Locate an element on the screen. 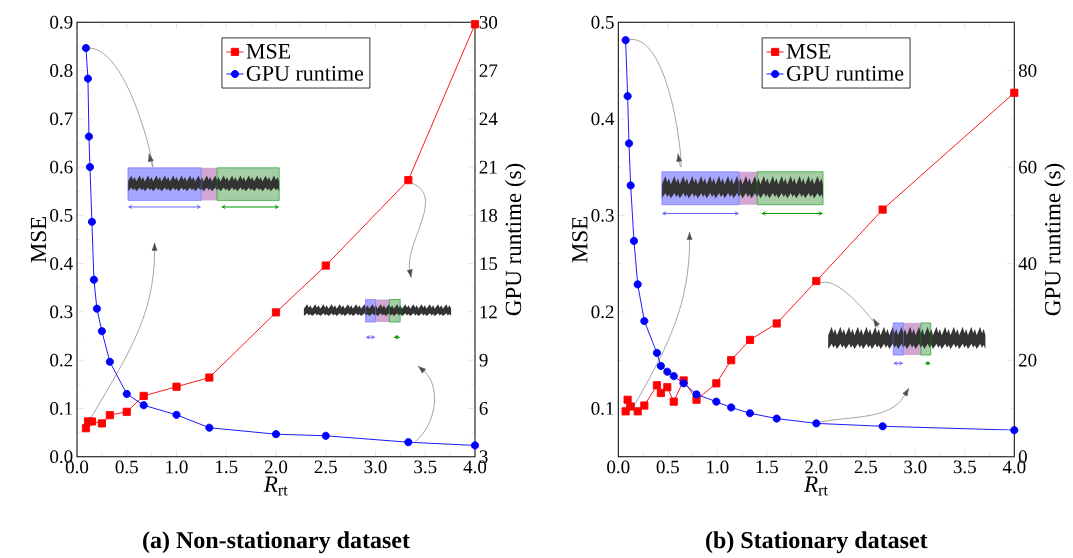 The width and height of the screenshot is (1073, 558). y2-tick-label: 15 is located at coordinates (489, 263).